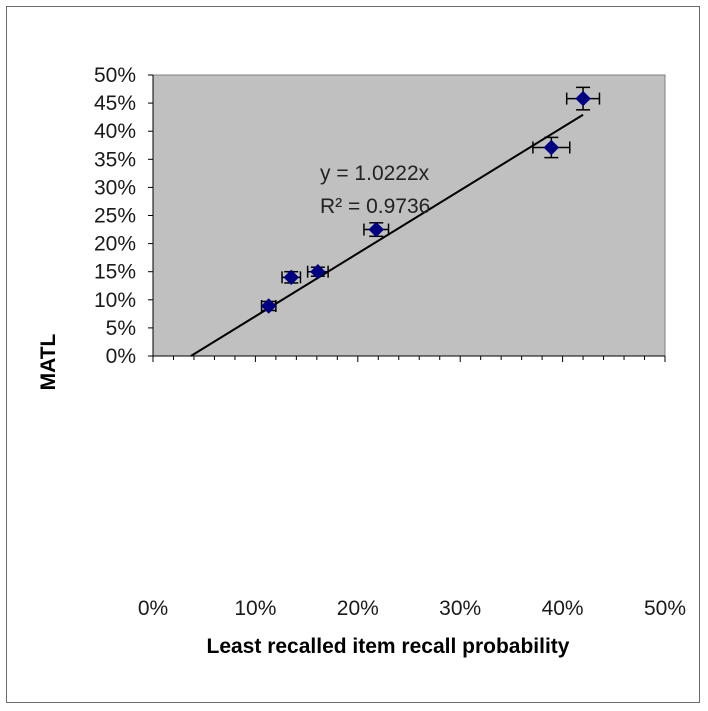  I want to click on y-tick-label: 15%, so click(115, 272).